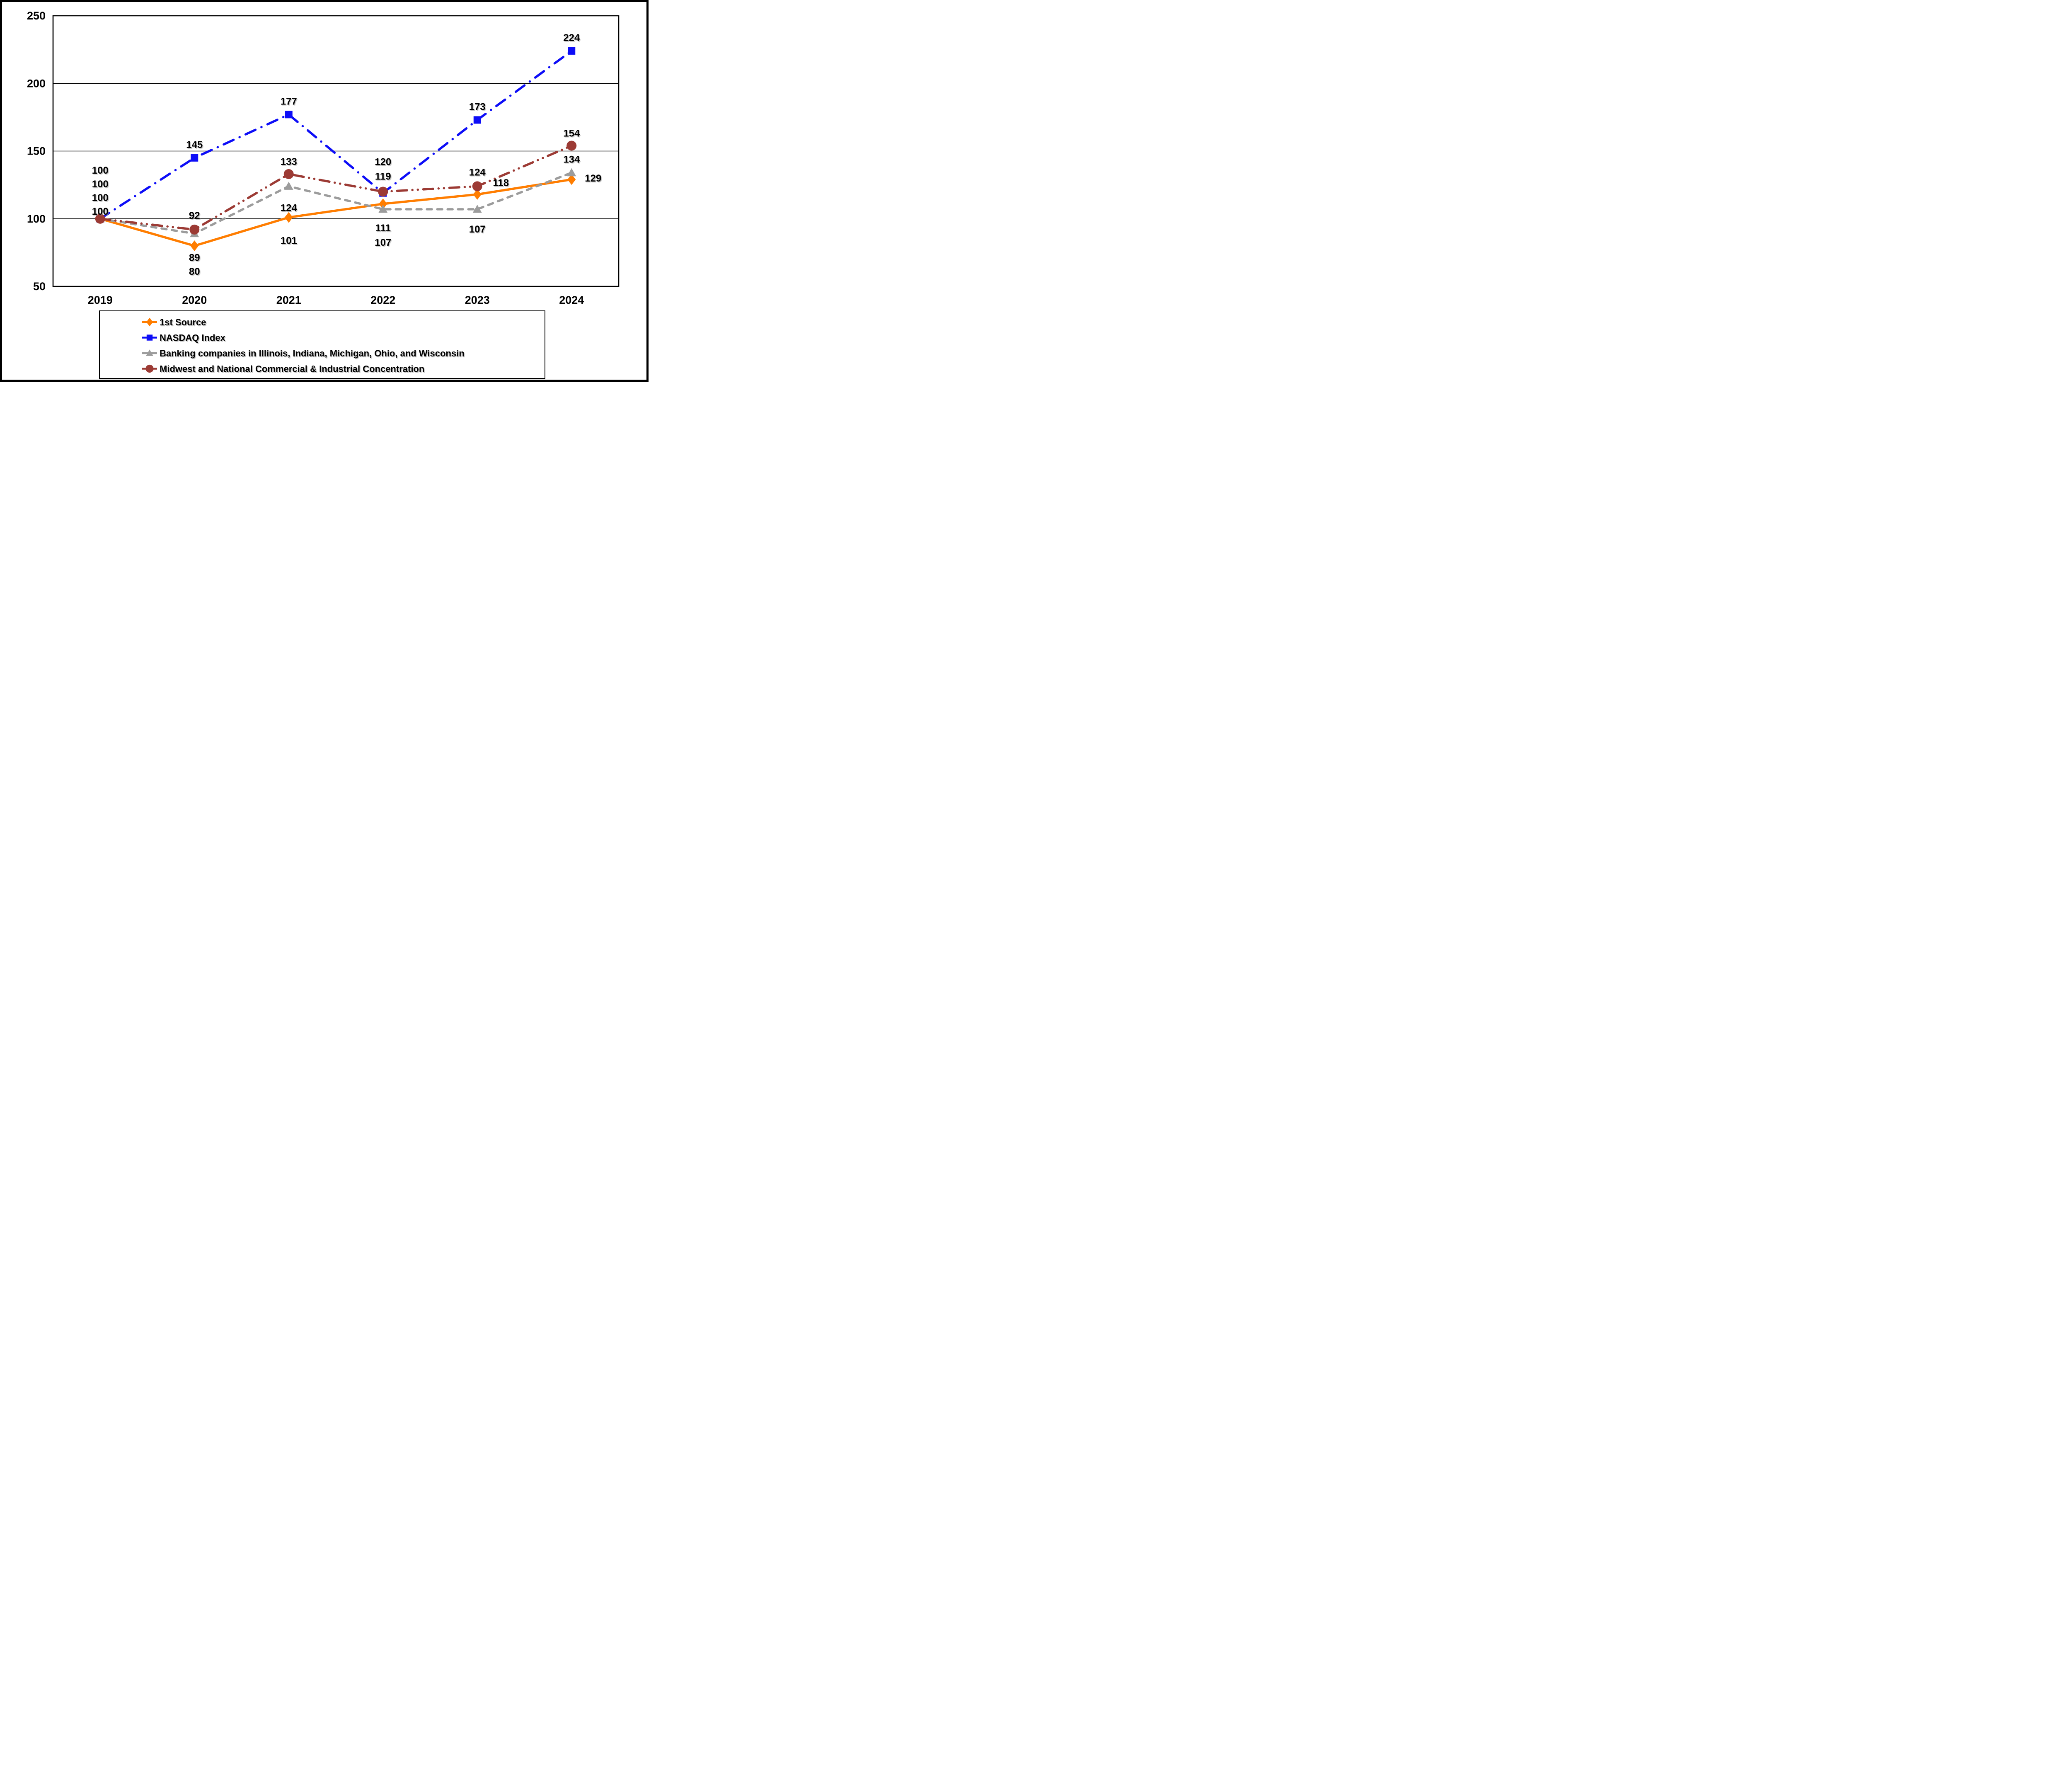 The image size is (2072, 1786). I want to click on data-label-series-1: 145, so click(194, 144).